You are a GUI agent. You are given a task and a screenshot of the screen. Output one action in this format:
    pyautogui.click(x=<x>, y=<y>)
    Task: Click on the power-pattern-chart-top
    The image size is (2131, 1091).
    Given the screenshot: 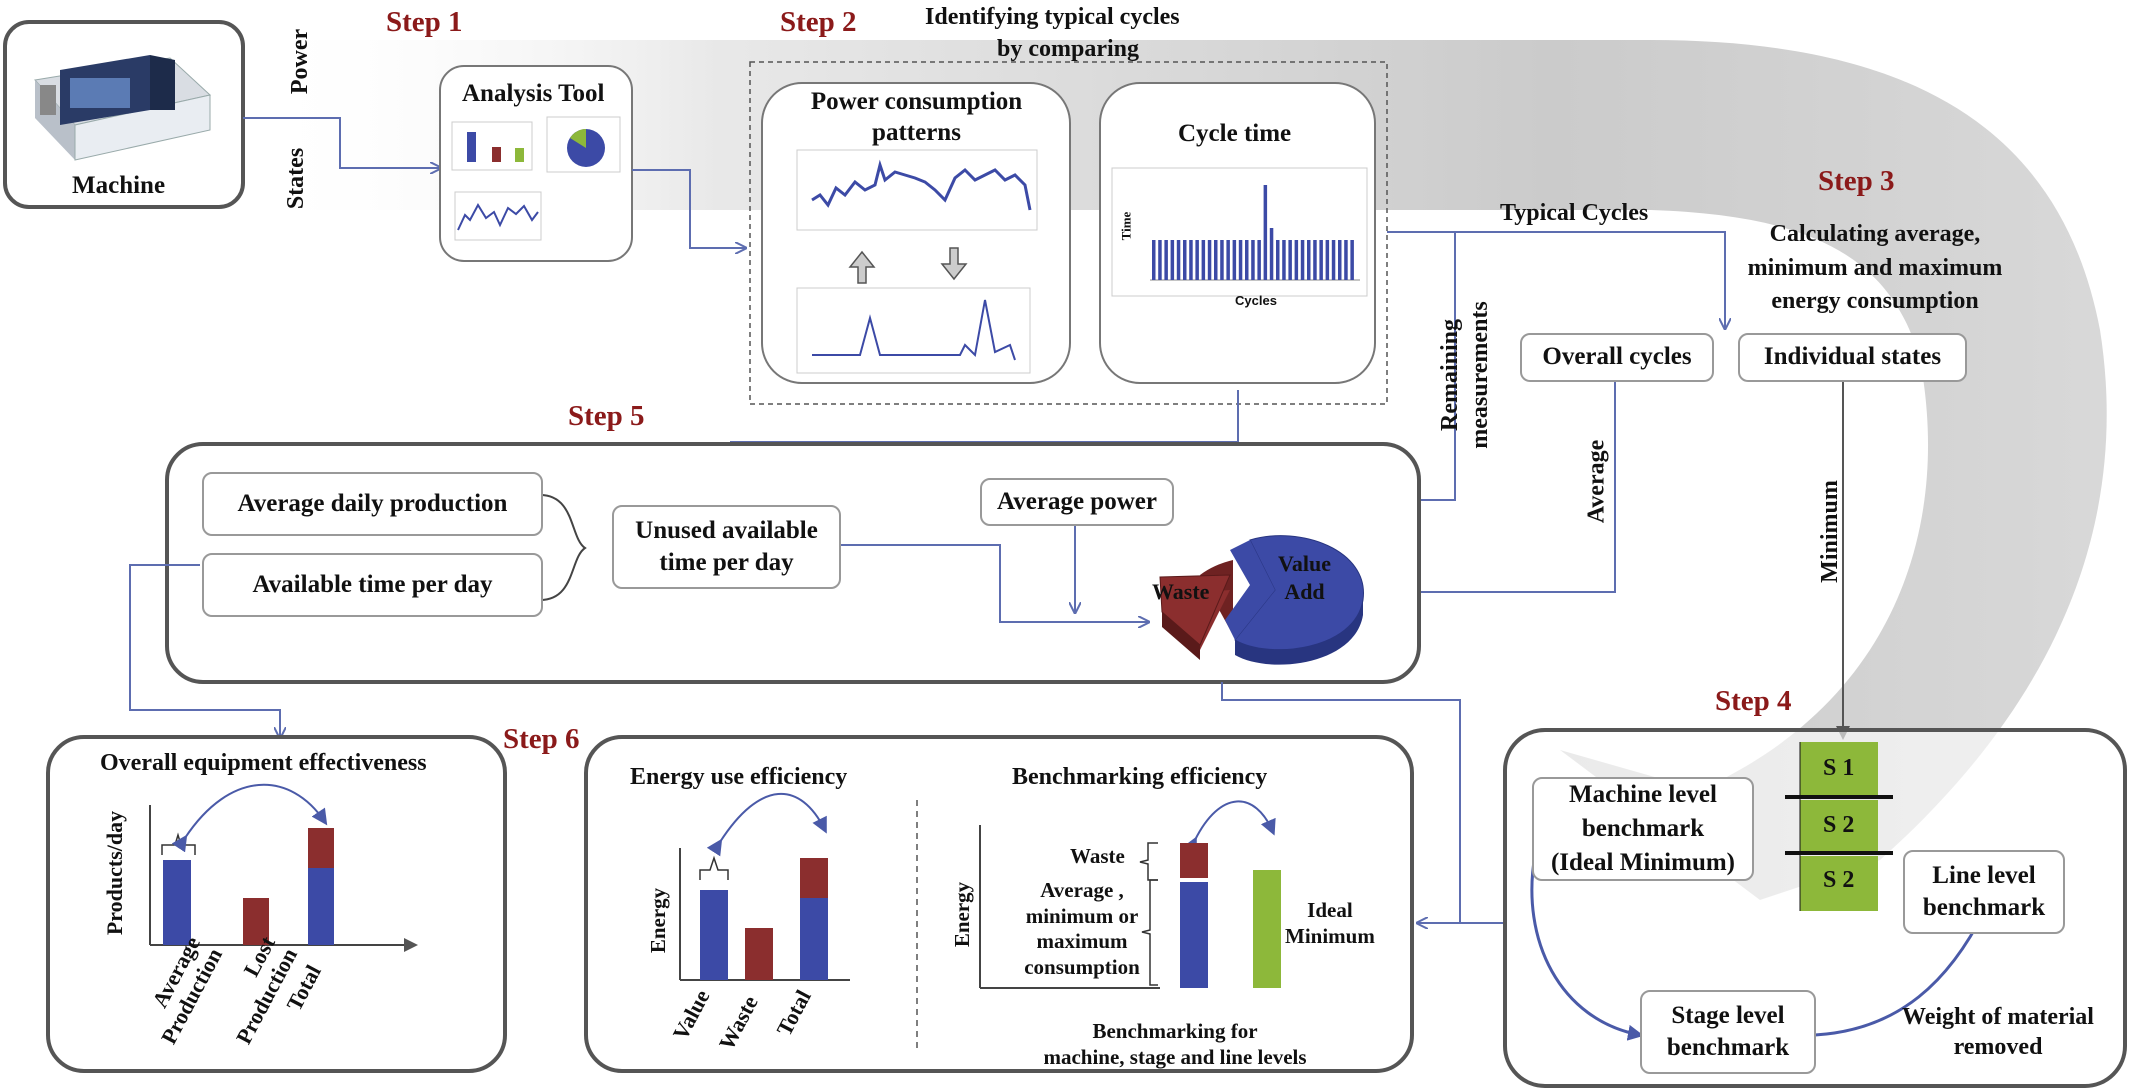 What is the action you would take?
    pyautogui.click(x=917, y=190)
    